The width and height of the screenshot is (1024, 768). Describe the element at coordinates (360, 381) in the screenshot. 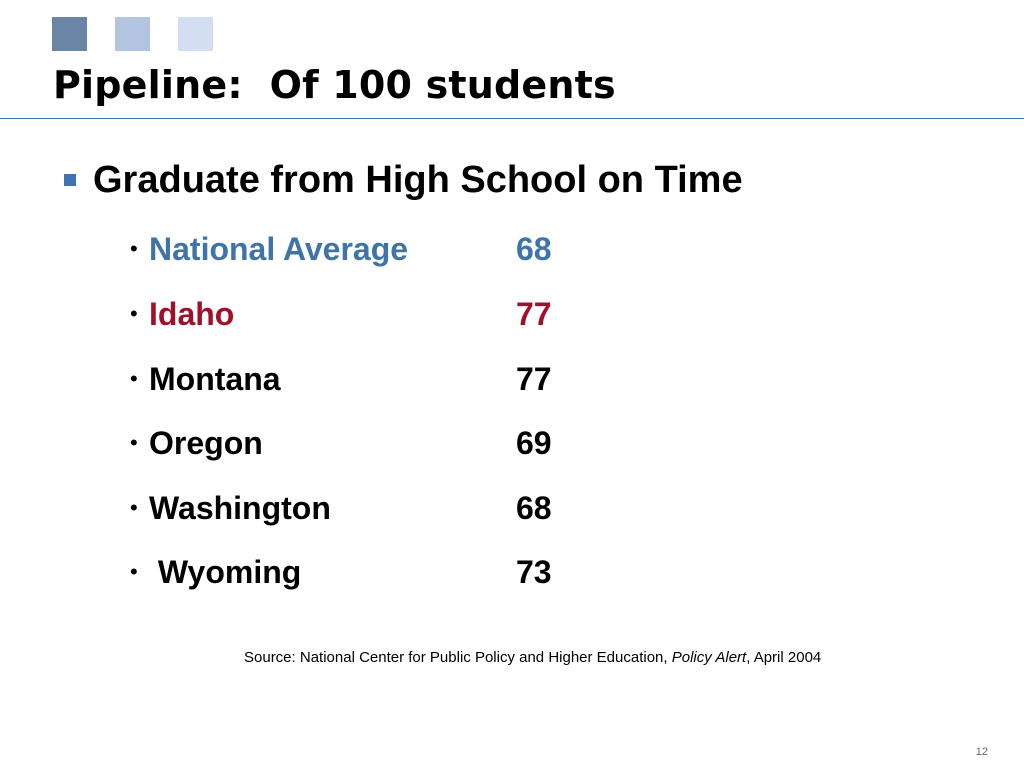

I see `list-item-montana: • Montana 77` at that location.